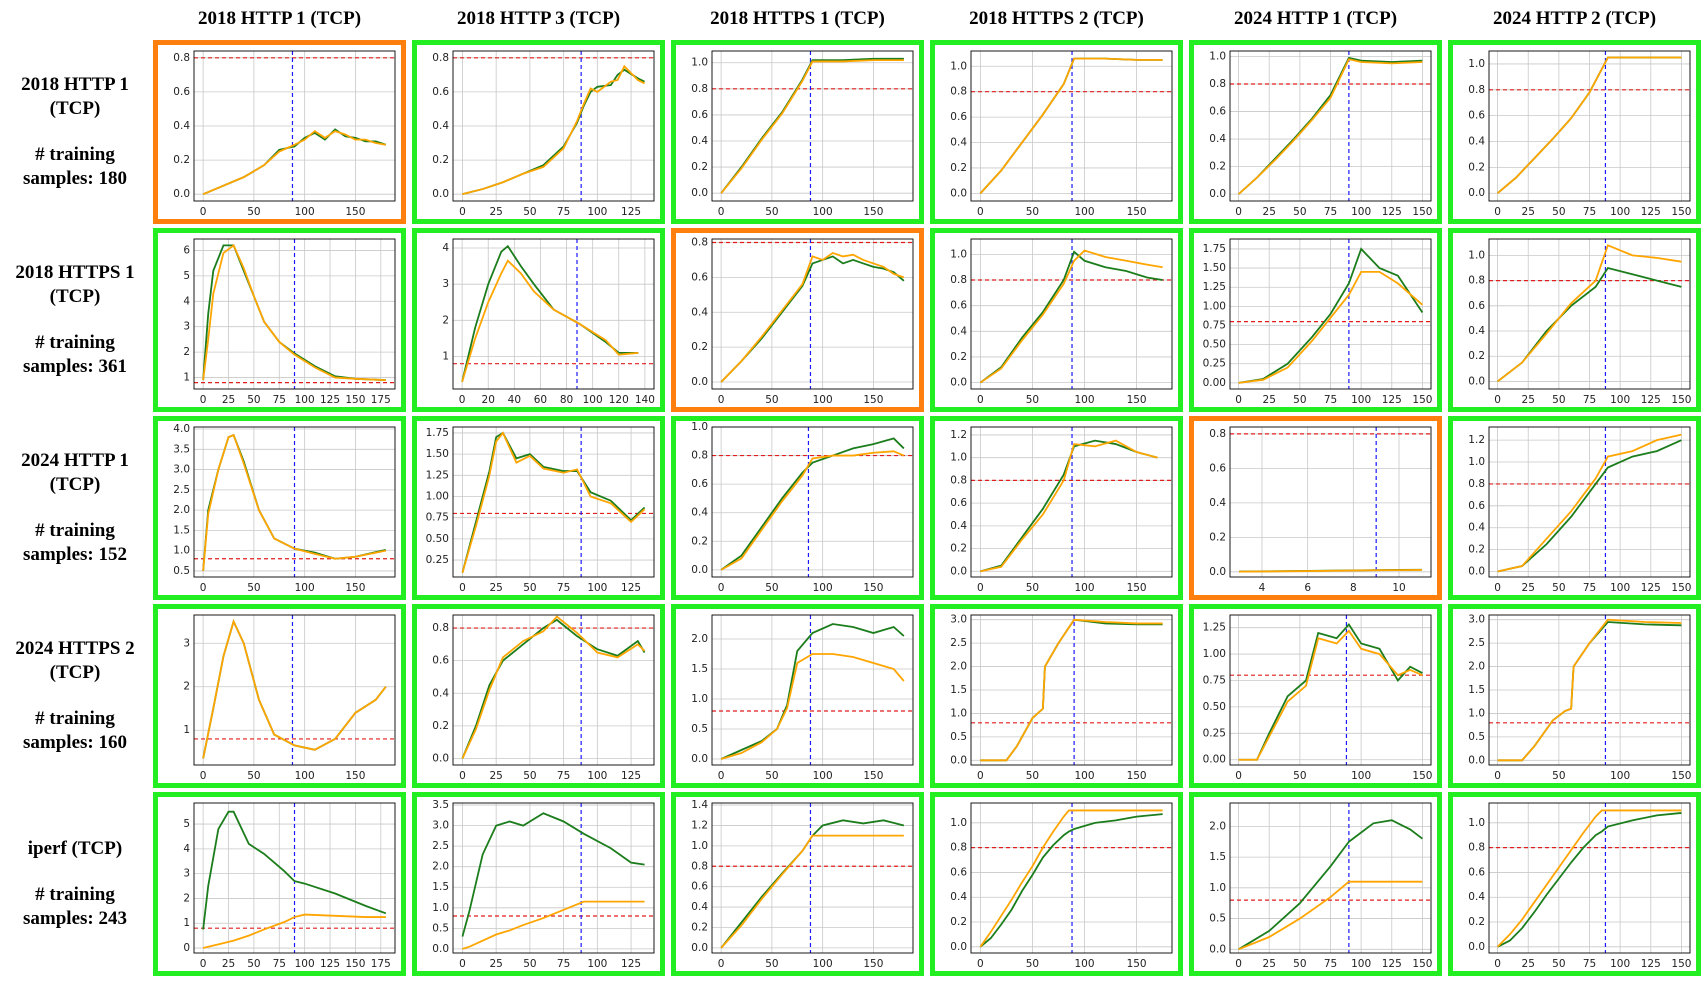 The height and width of the screenshot is (981, 1704). Describe the element at coordinates (1214, 654) in the screenshot. I see `y-tick-label: 1.00` at that location.